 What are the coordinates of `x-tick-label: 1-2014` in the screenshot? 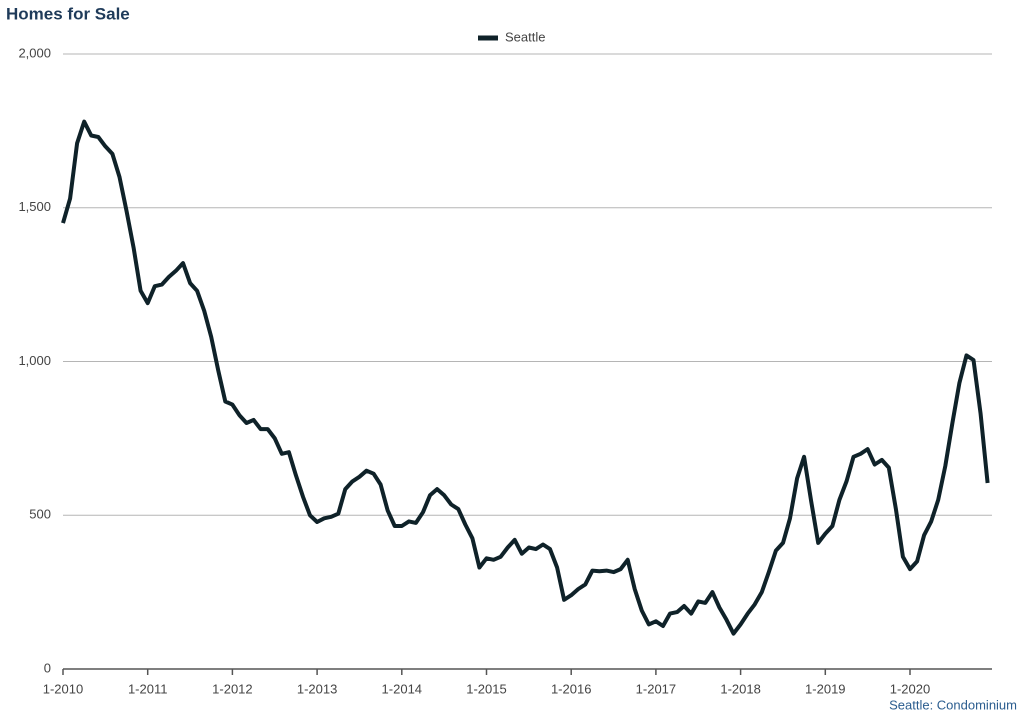 It's located at (402, 688).